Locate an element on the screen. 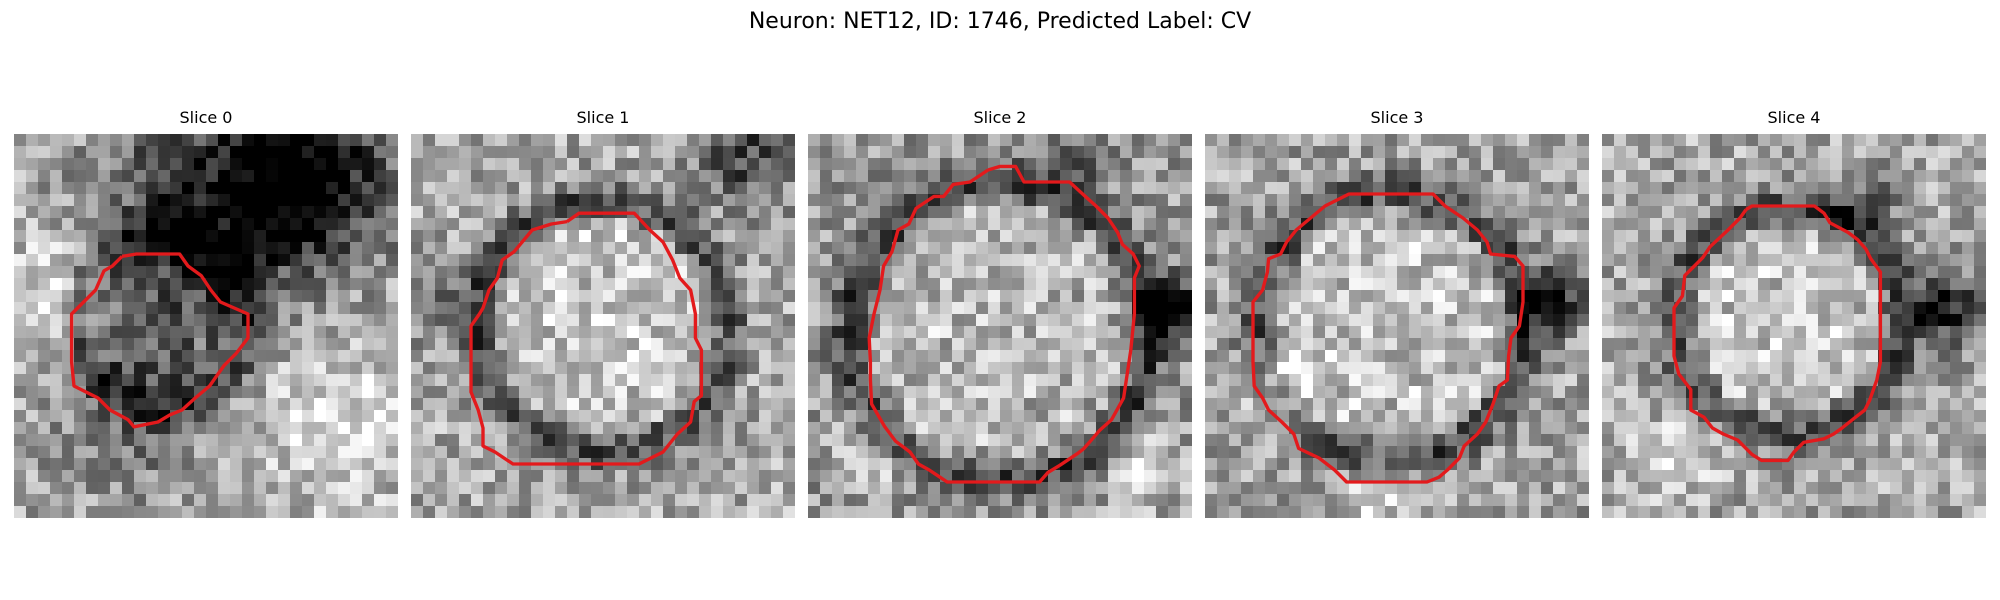 This screenshot has height=600, width=2000. slice-panel-0: Slice 0 is located at coordinates (206, 313).